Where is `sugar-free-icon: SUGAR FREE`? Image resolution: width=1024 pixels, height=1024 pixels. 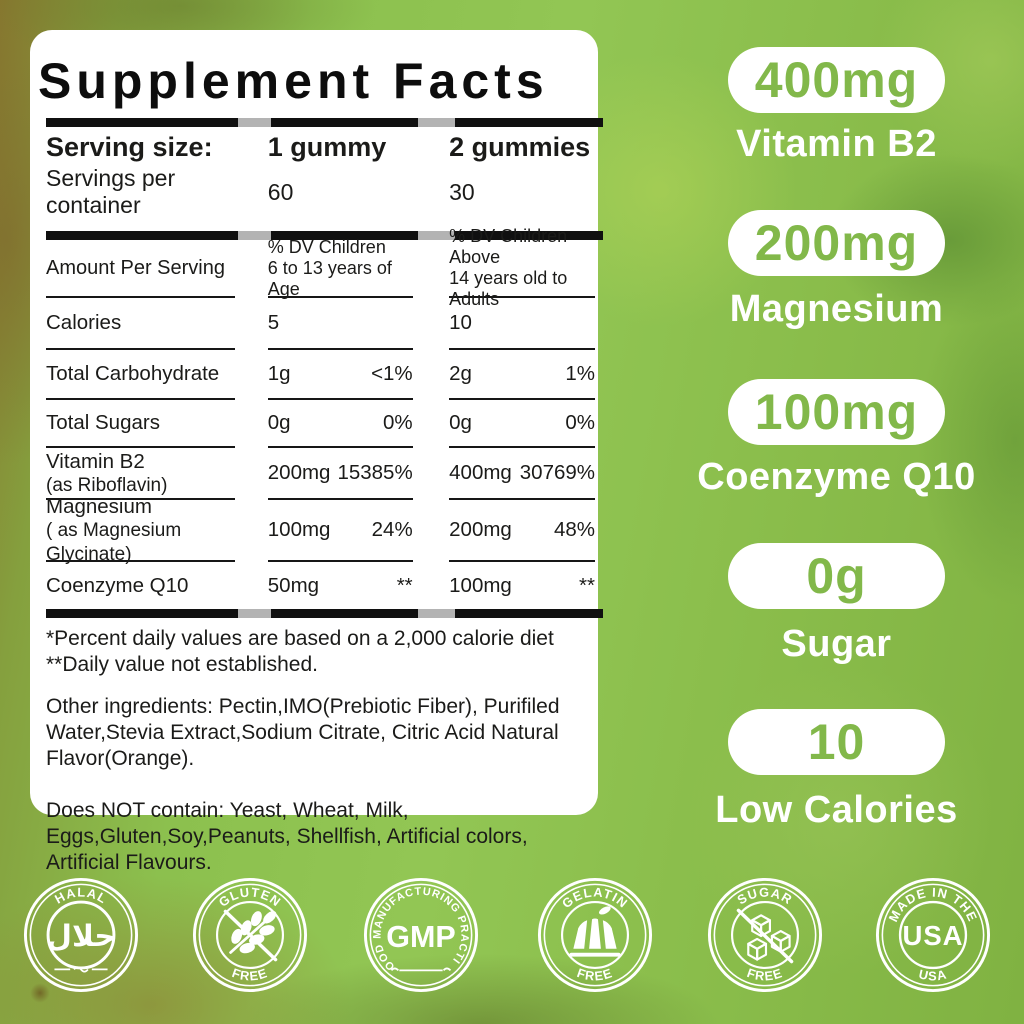
sugar-free-icon: SUGAR FREE is located at coordinates (765, 935).